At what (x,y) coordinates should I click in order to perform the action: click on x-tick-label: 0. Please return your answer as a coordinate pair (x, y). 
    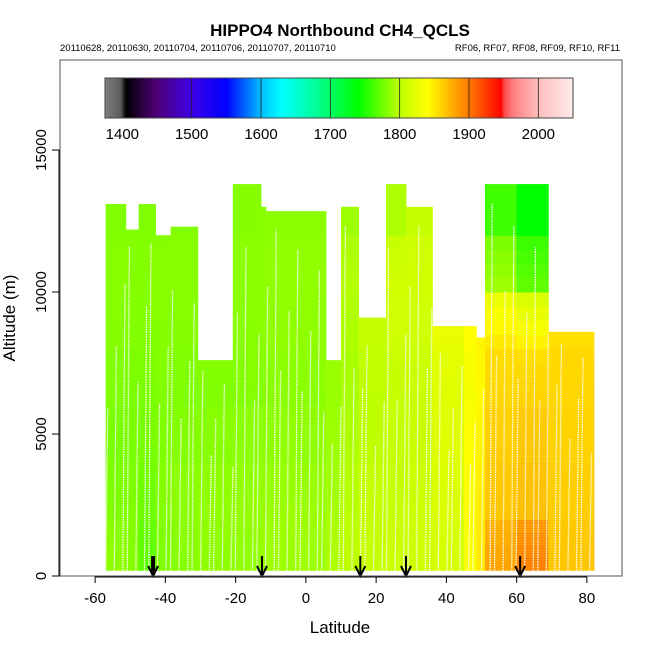
    Looking at the image, I should click on (306, 598).